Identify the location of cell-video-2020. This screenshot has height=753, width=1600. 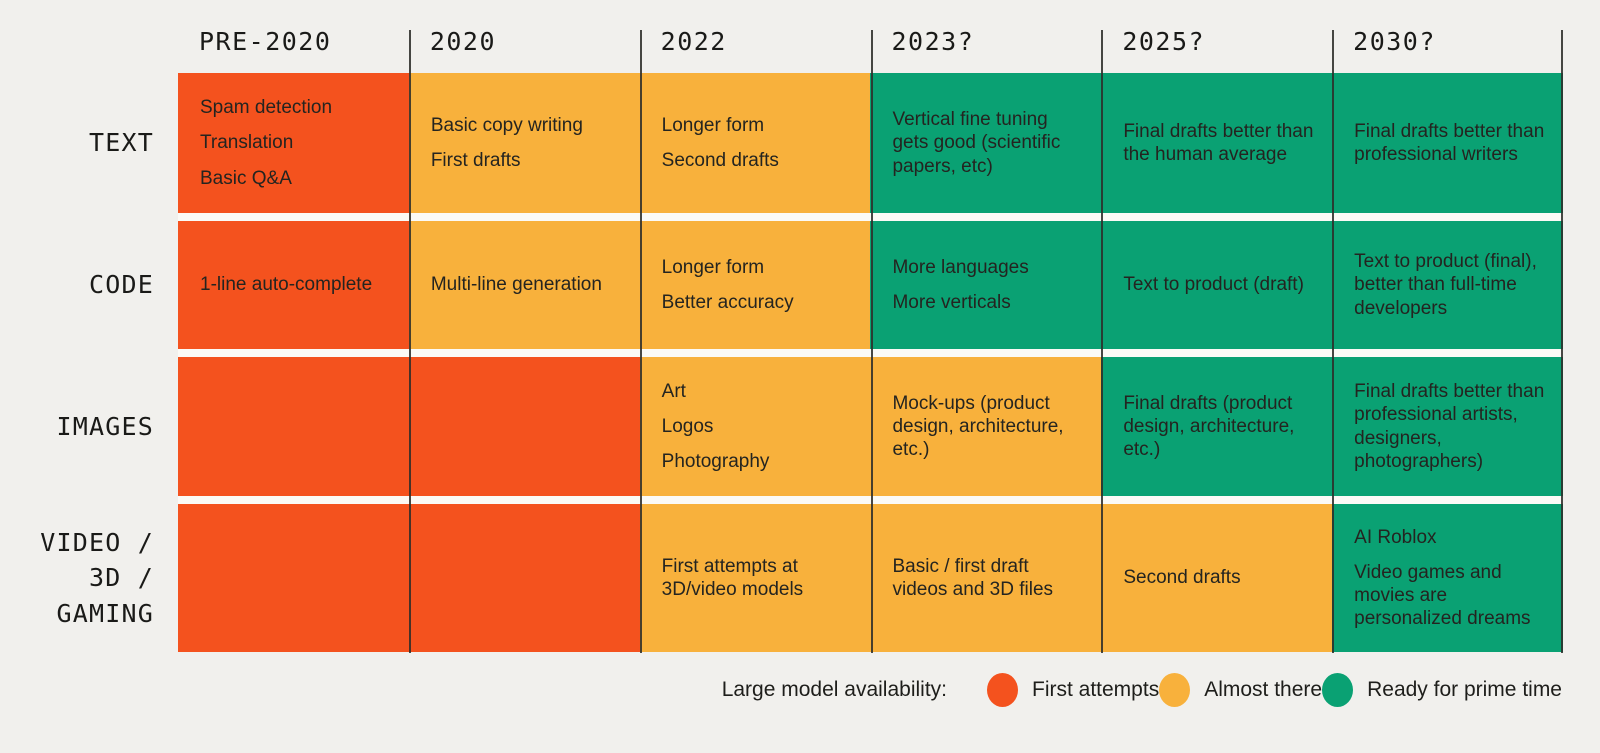
(524, 578).